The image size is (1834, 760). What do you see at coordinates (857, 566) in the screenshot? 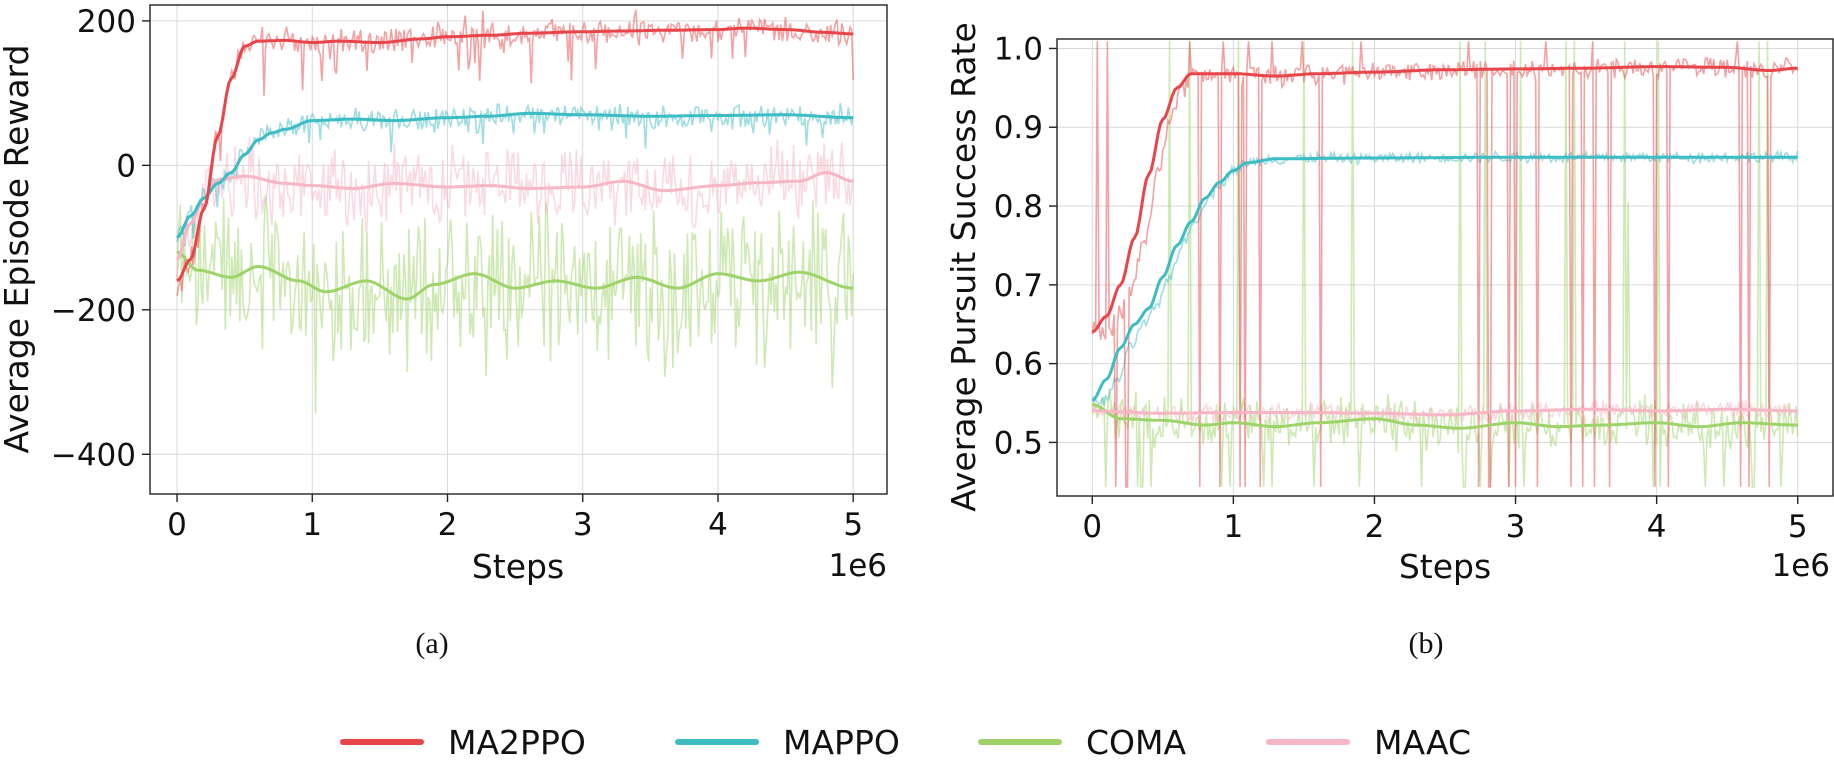
I see `panel-a-x-scale-label: 1e6` at bounding box center [857, 566].